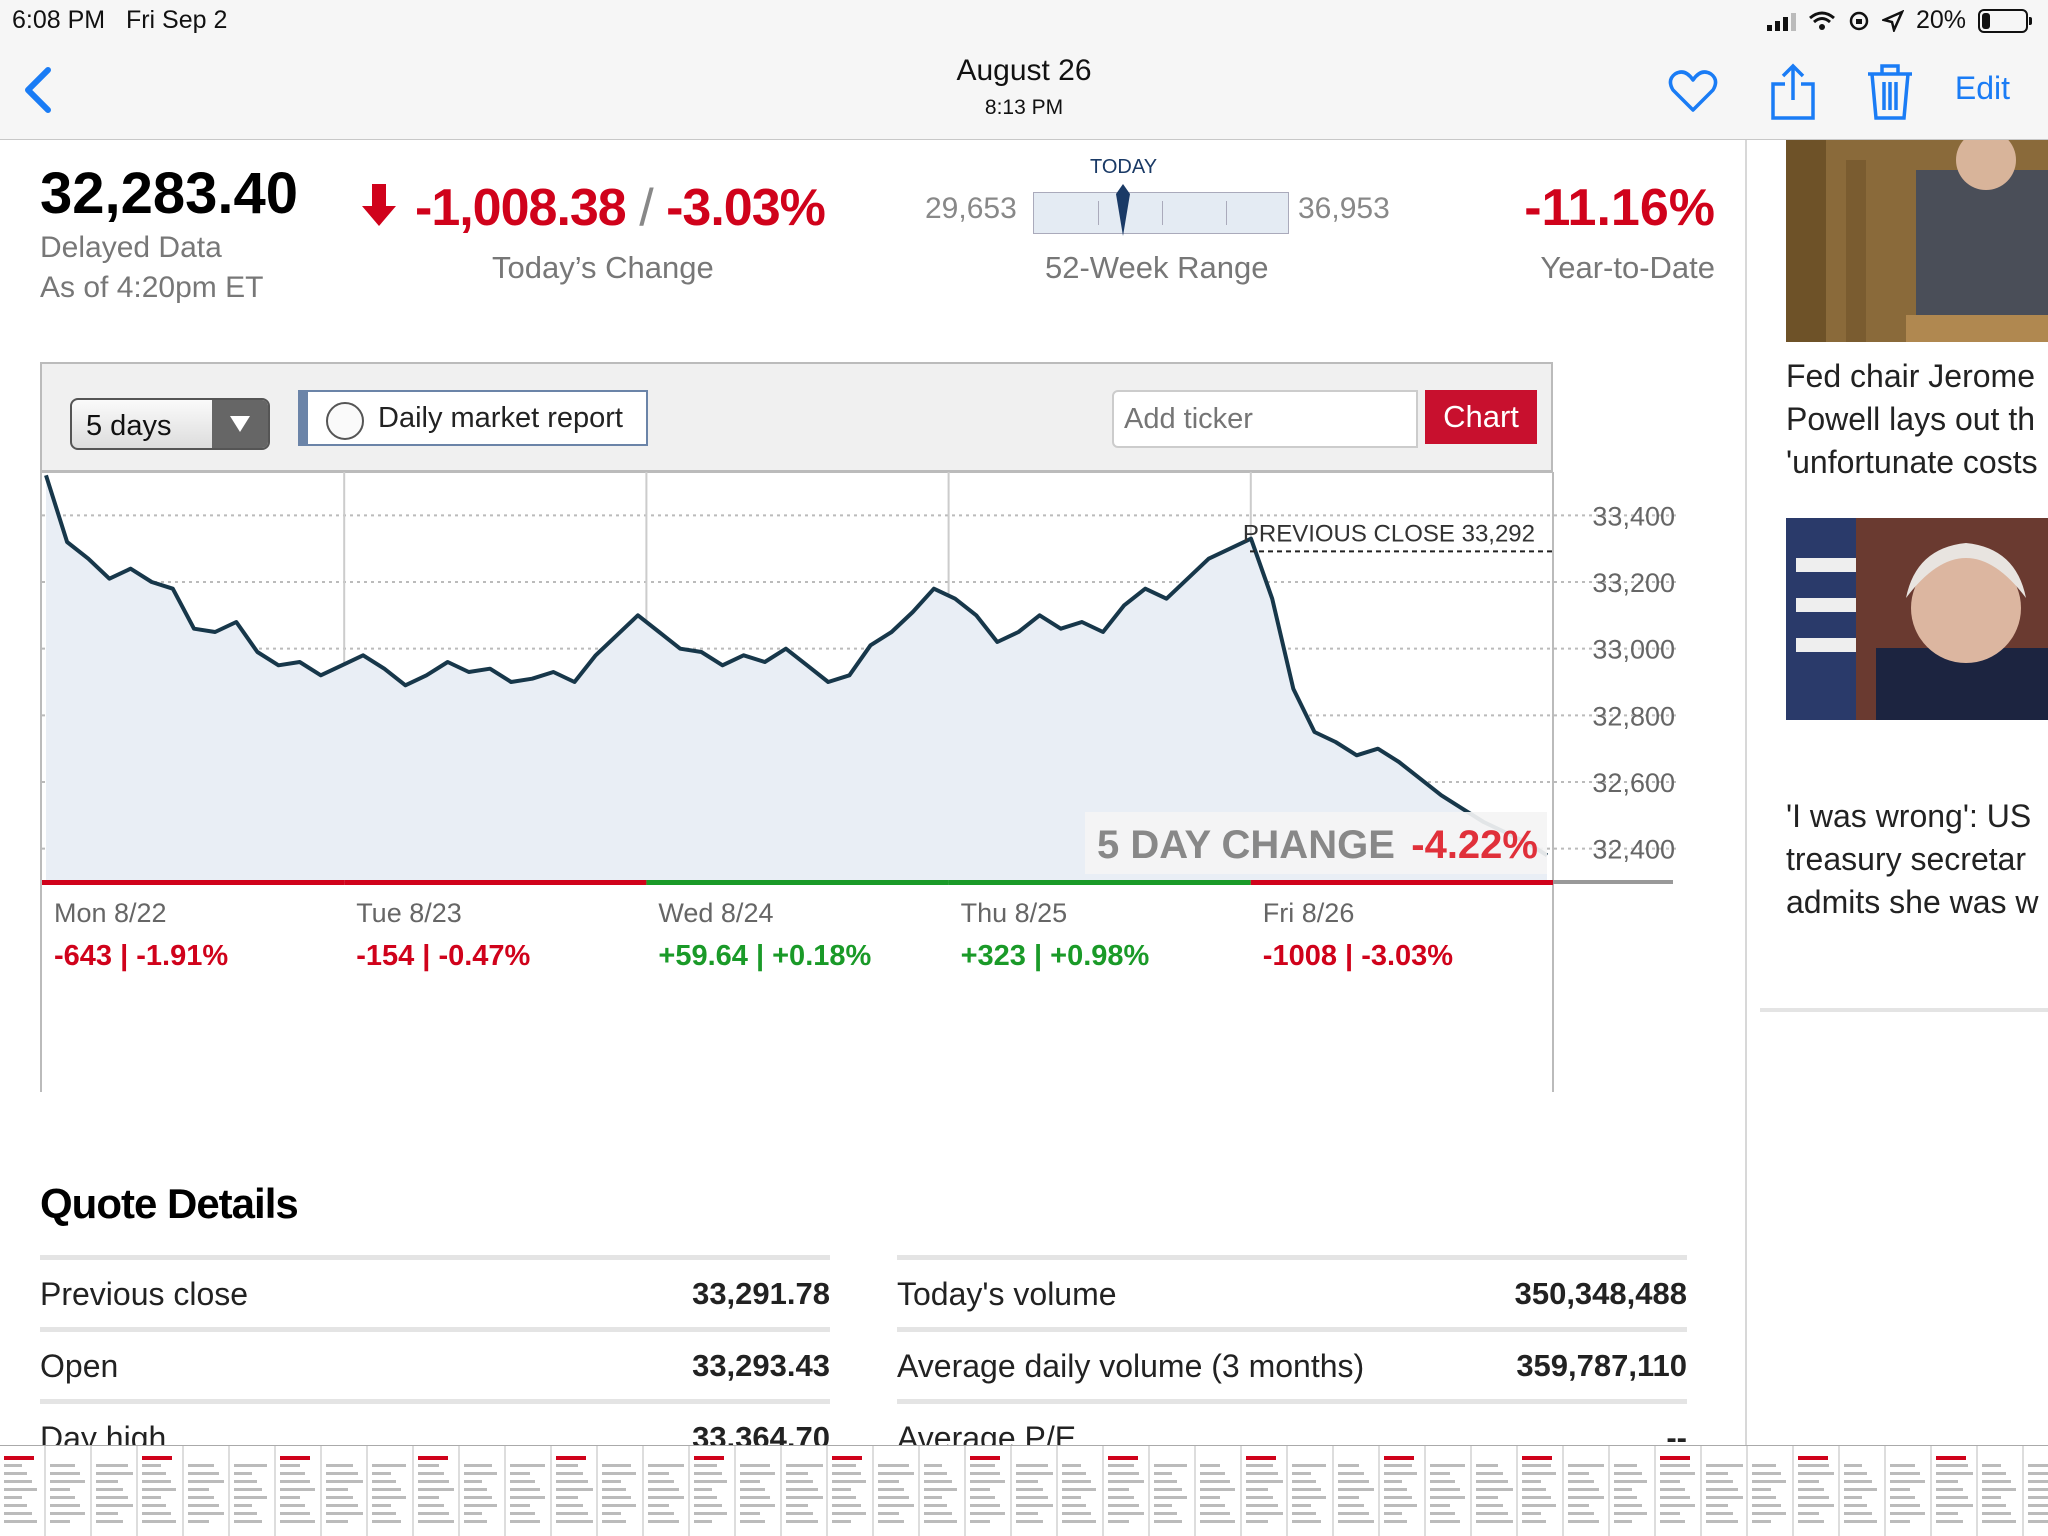  What do you see at coordinates (1693, 92) in the screenshot?
I see `heart-icon` at bounding box center [1693, 92].